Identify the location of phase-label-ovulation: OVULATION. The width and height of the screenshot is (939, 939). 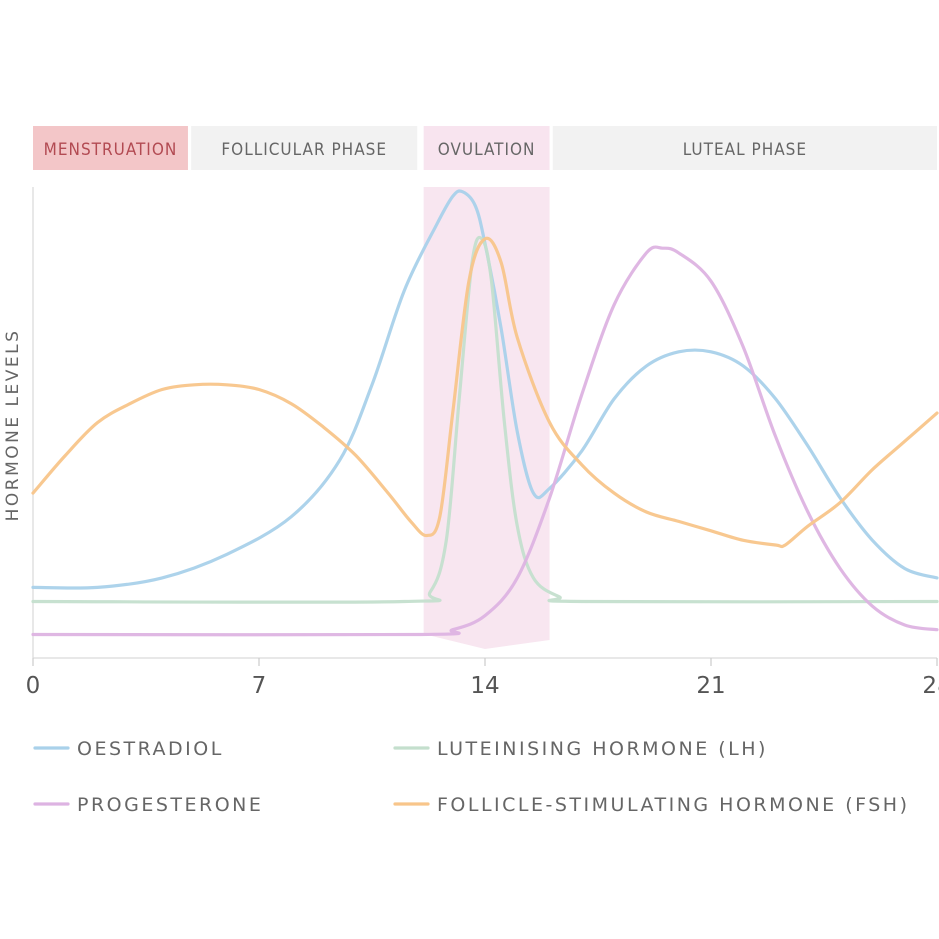
(487, 150).